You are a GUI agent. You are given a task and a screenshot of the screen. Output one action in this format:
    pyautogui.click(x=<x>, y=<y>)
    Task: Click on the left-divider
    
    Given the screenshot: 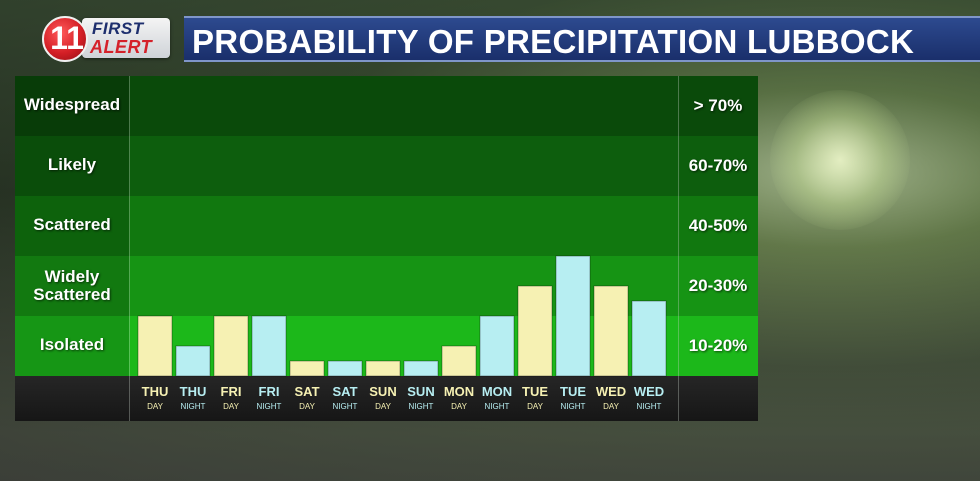 What is the action you would take?
    pyautogui.click(x=129, y=248)
    